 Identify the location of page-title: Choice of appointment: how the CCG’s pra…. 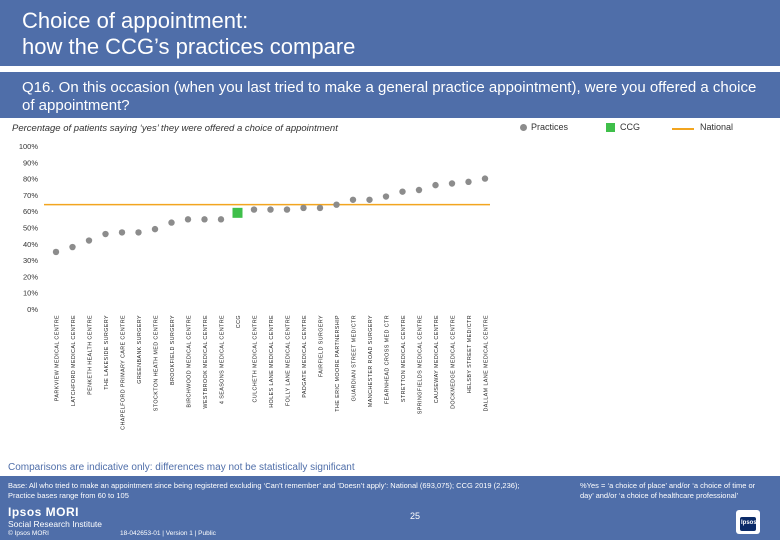
(188, 34).